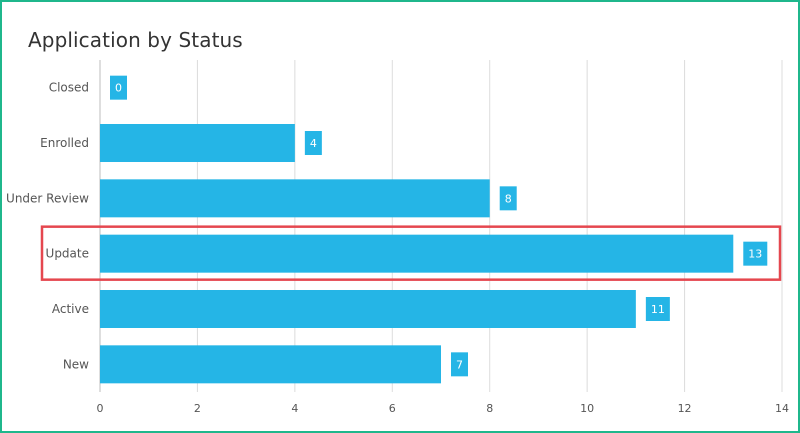  Describe the element at coordinates (392, 408) in the screenshot. I see `x-tick-label: 6` at that location.